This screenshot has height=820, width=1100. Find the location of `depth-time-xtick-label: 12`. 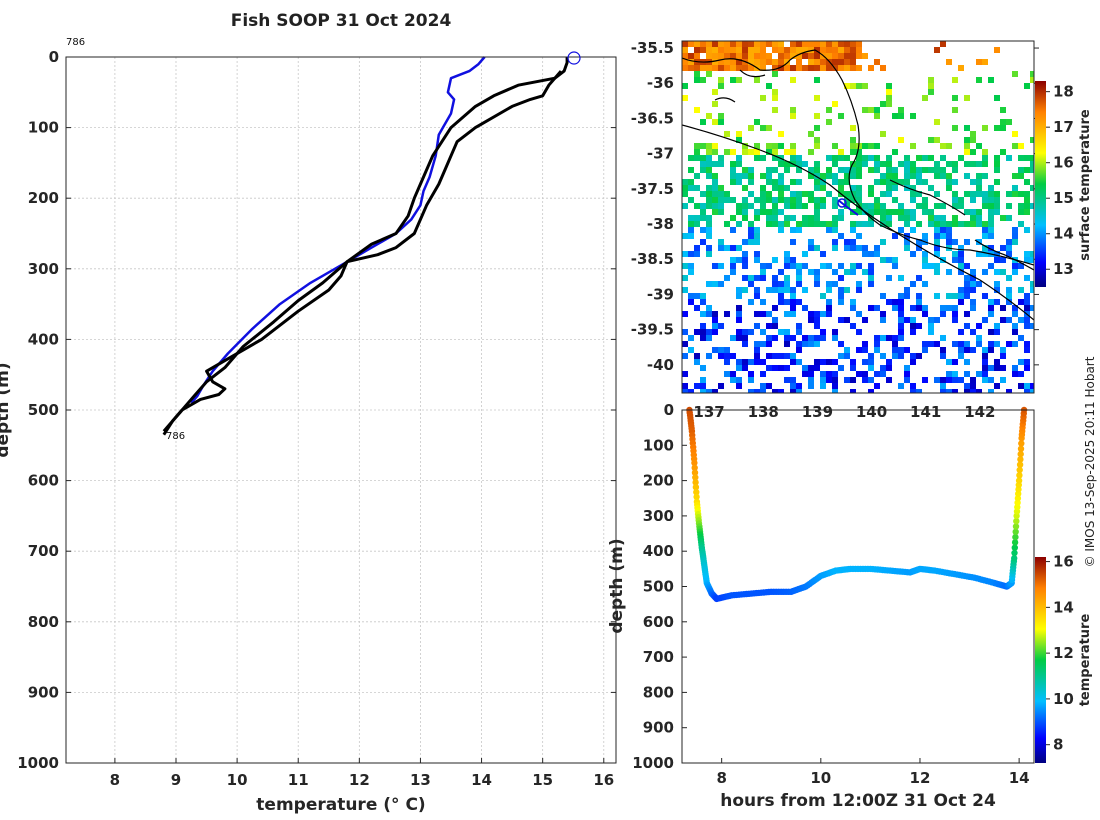

depth-time-xtick-label: 12 is located at coordinates (920, 778).